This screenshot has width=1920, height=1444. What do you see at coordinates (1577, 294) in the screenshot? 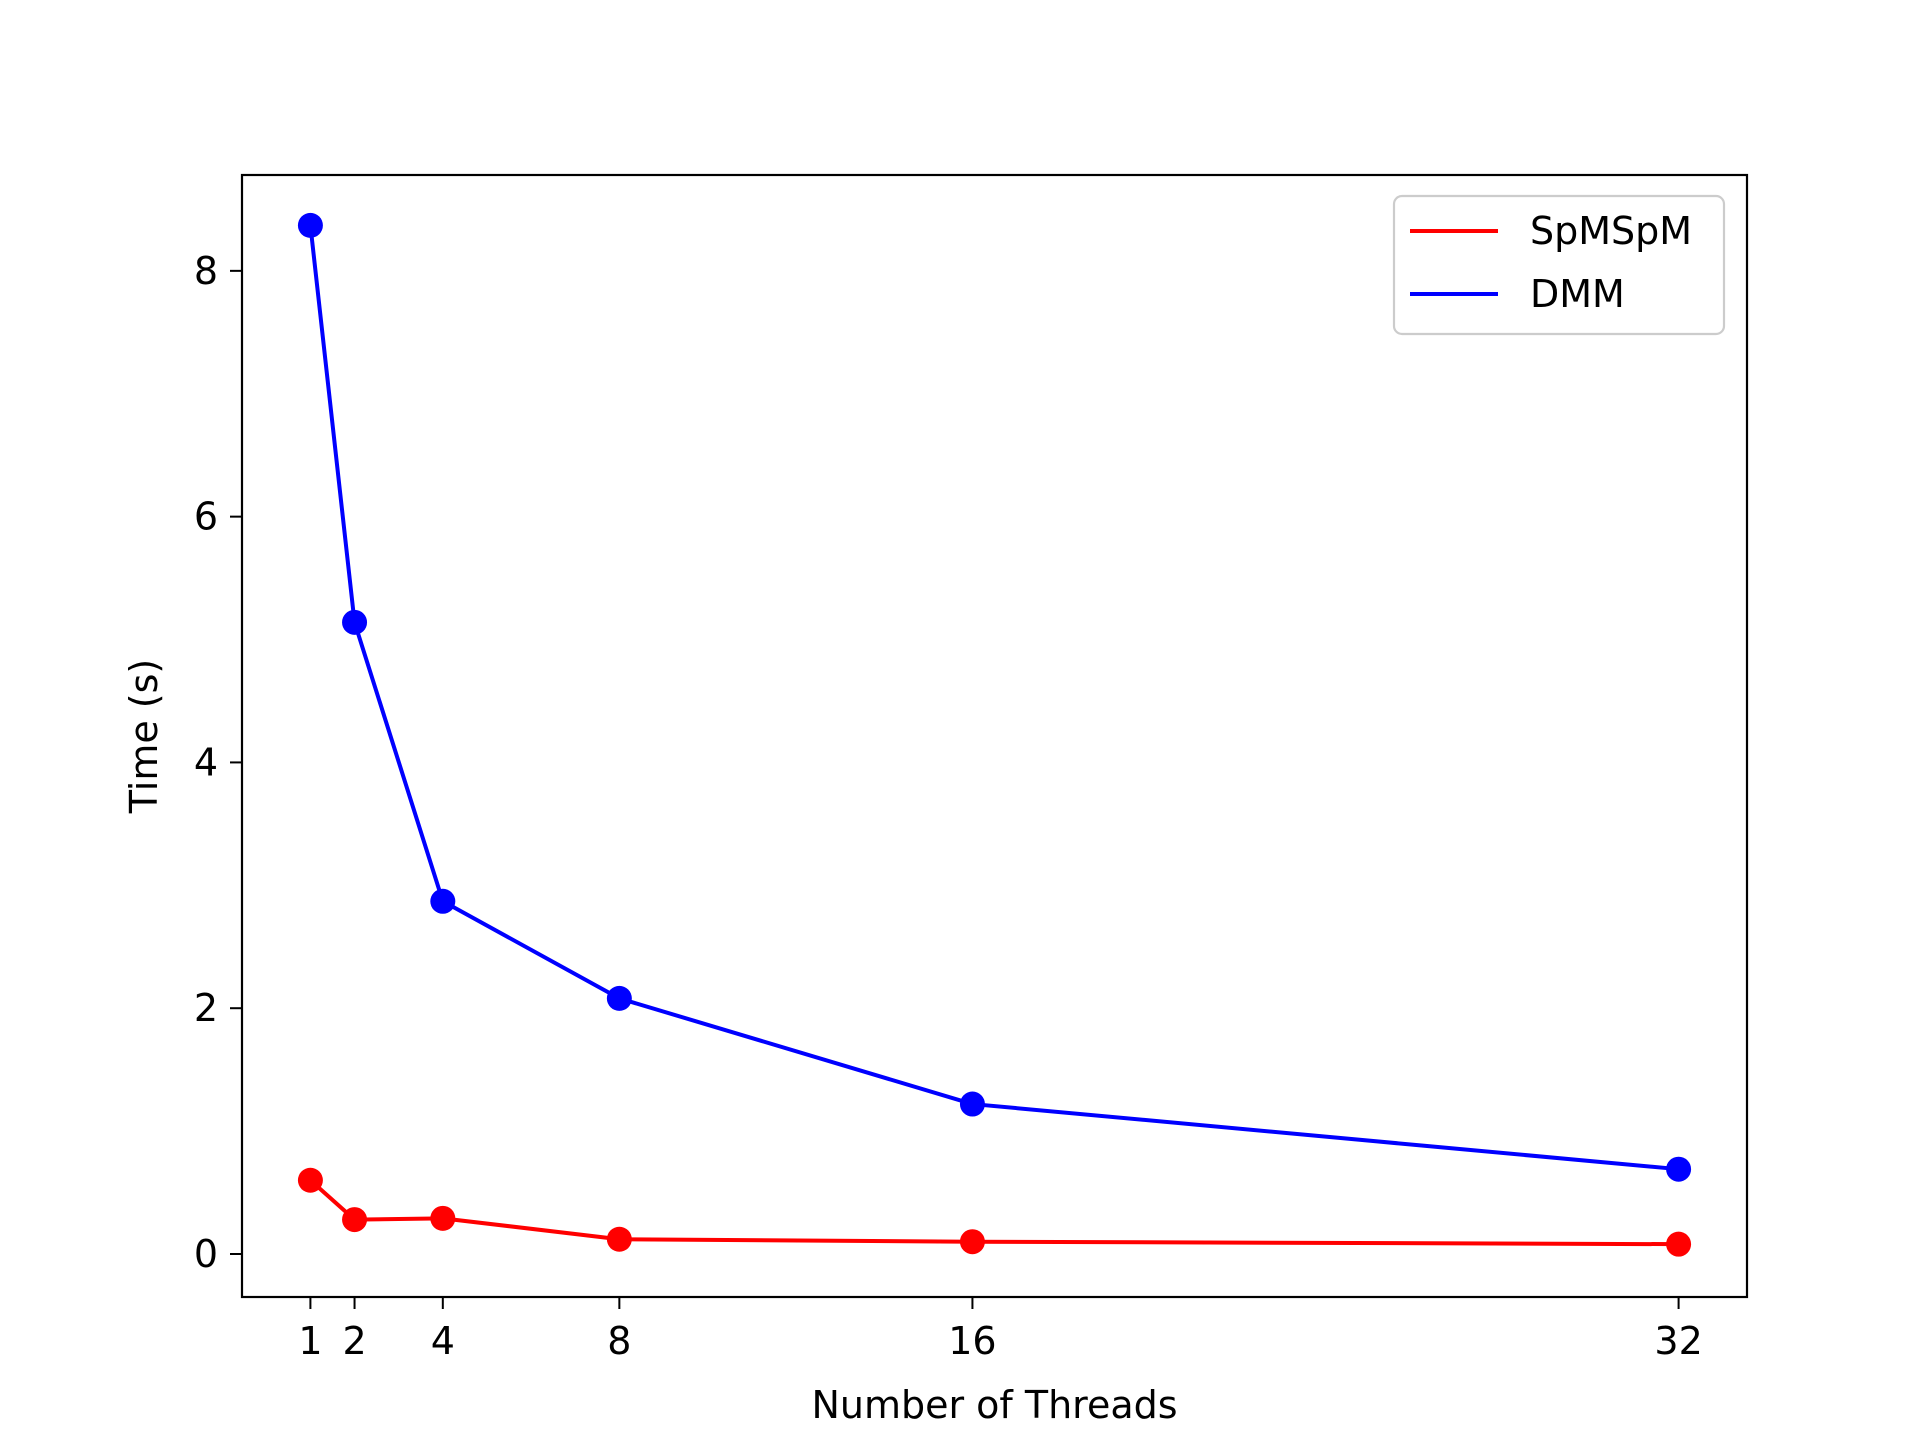
I see `legend-label-dmm: DMM` at bounding box center [1577, 294].